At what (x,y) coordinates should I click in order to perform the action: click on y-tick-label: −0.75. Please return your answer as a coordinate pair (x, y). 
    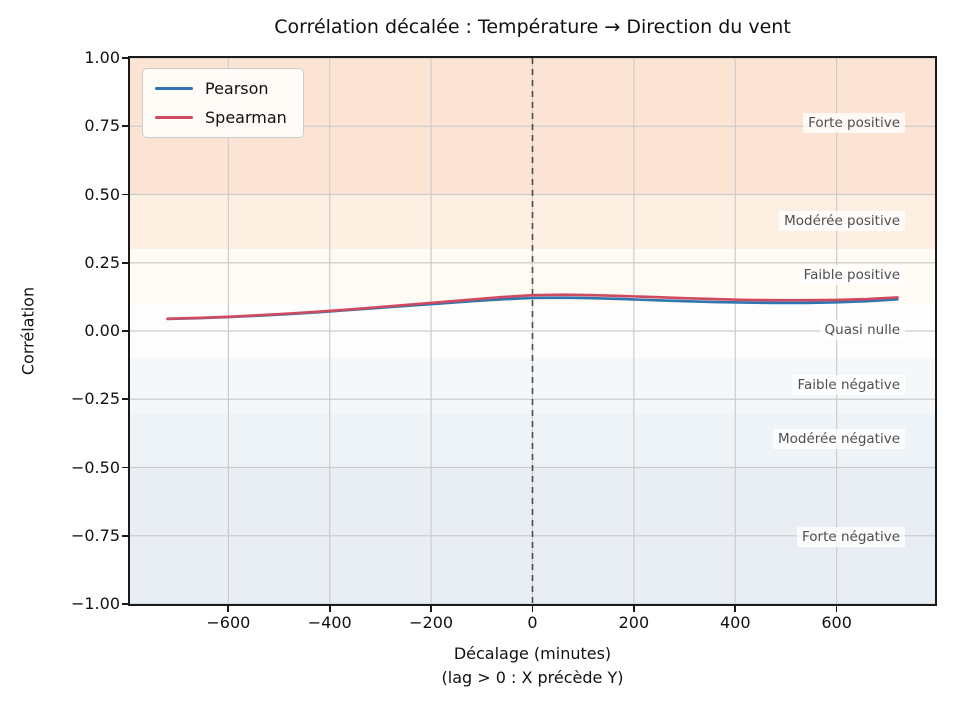
    Looking at the image, I should click on (95, 535).